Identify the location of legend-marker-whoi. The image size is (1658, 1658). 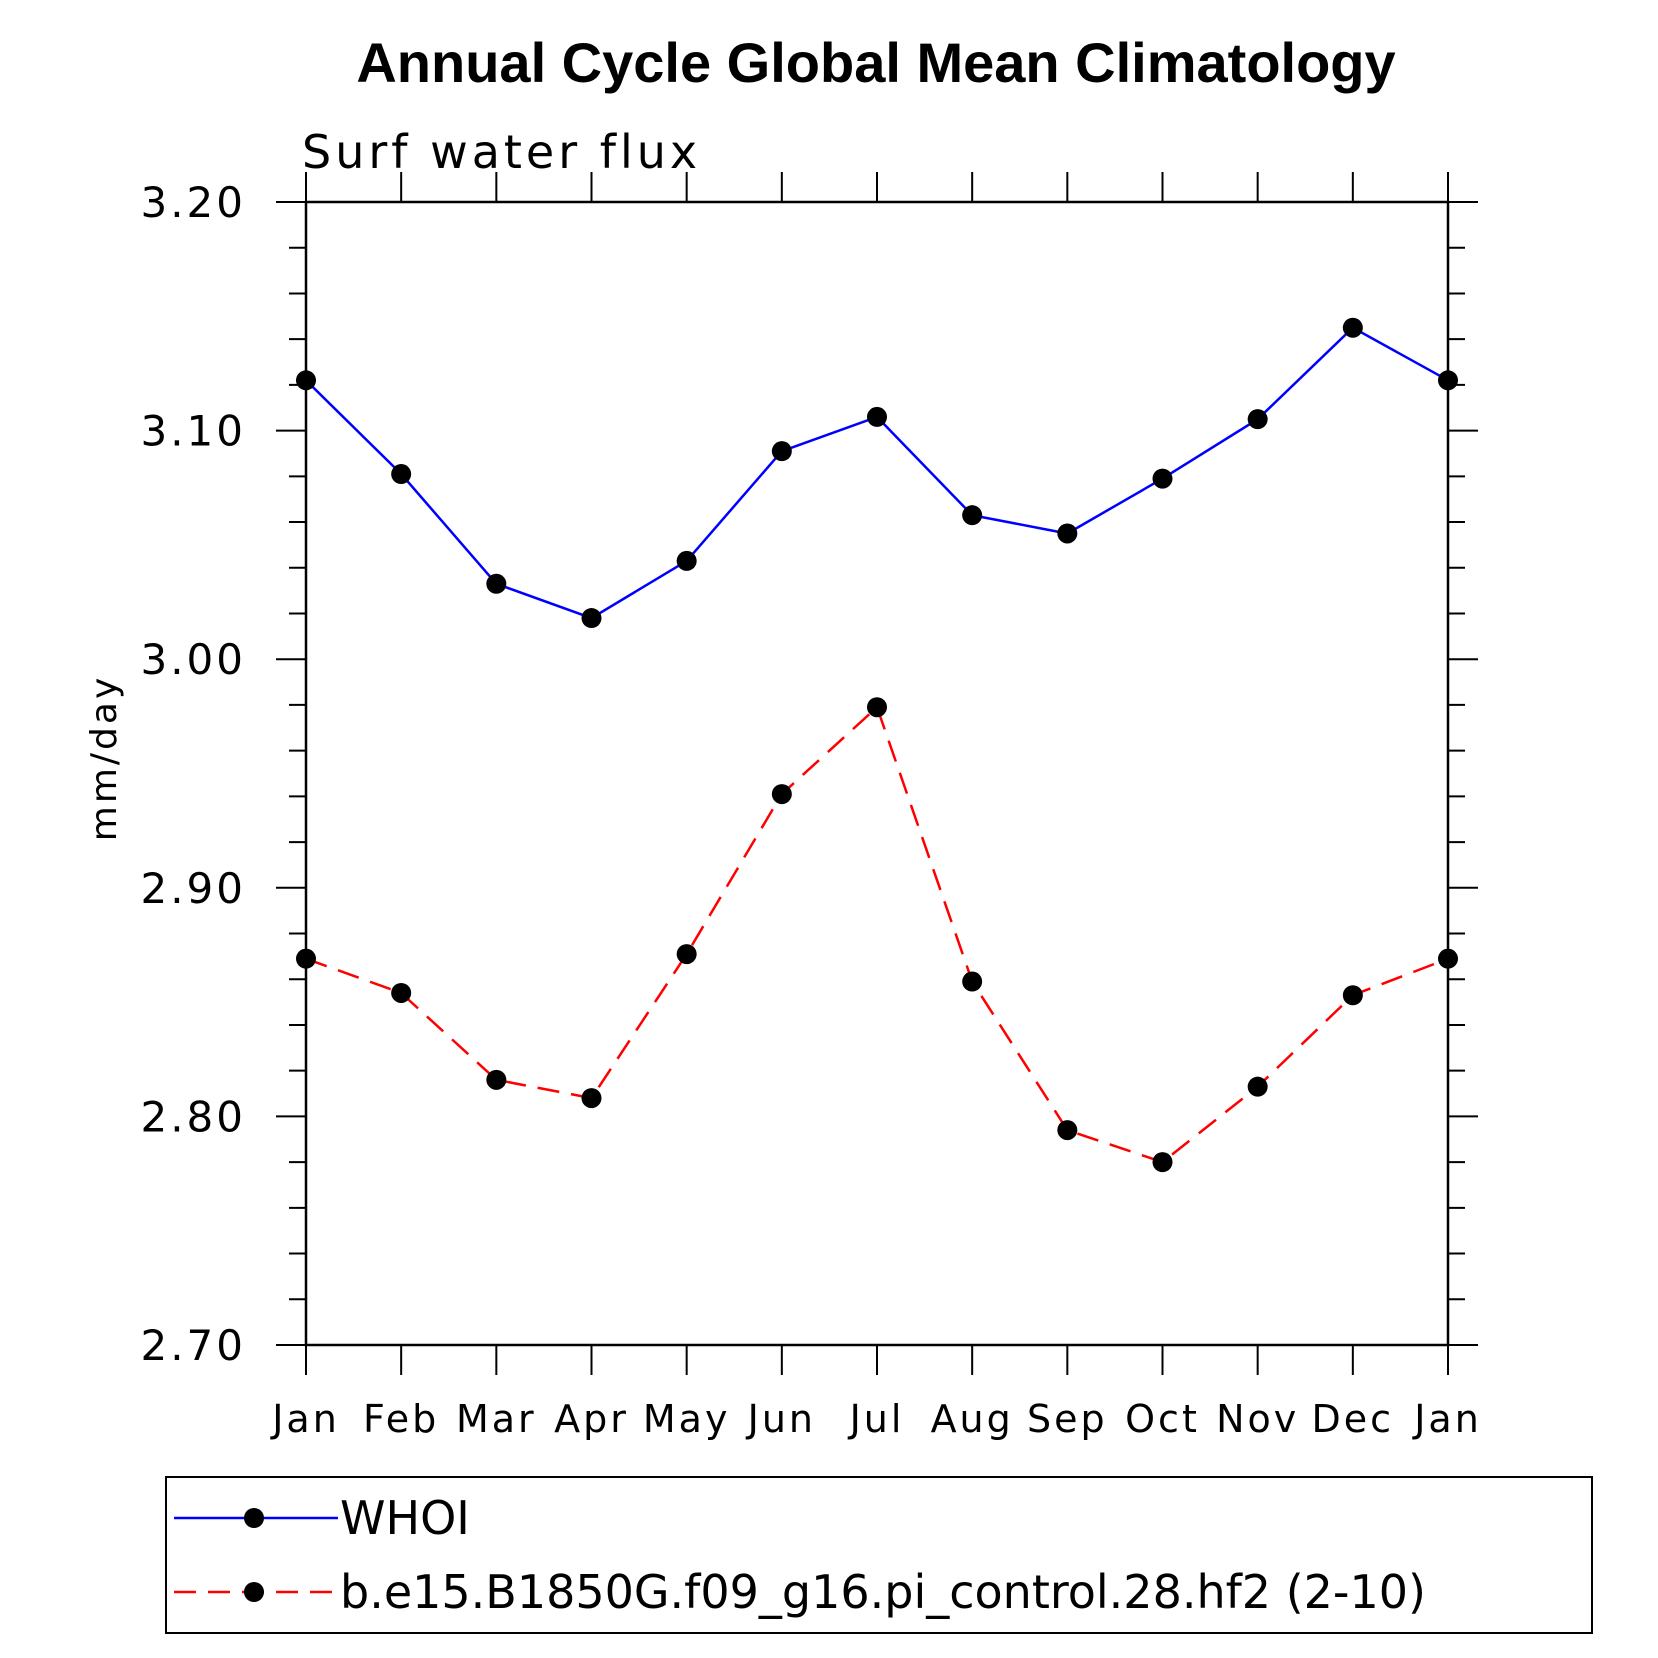
(254, 1518).